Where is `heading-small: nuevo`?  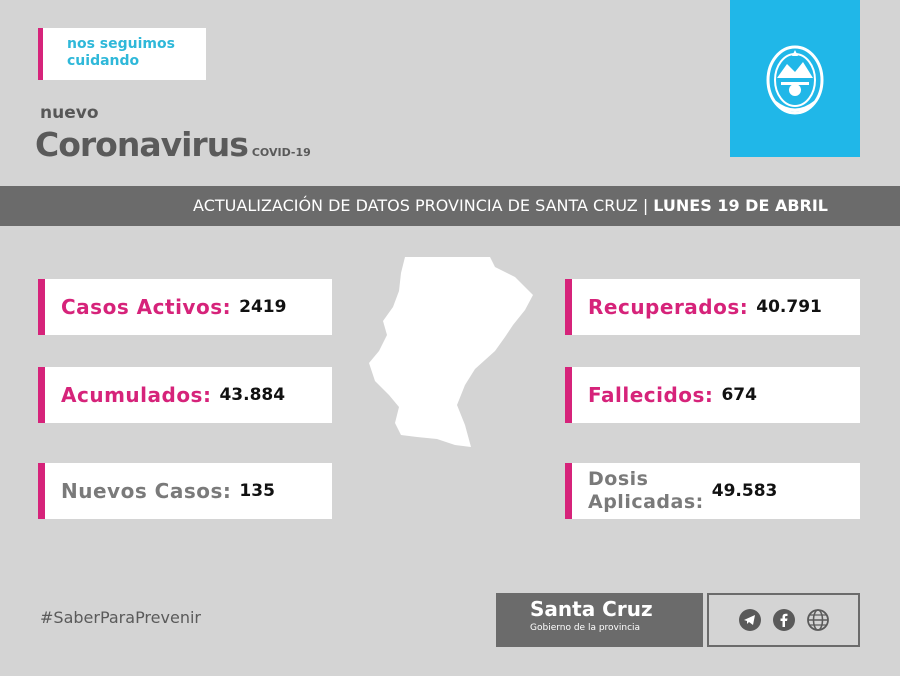 heading-small: nuevo is located at coordinates (69, 113).